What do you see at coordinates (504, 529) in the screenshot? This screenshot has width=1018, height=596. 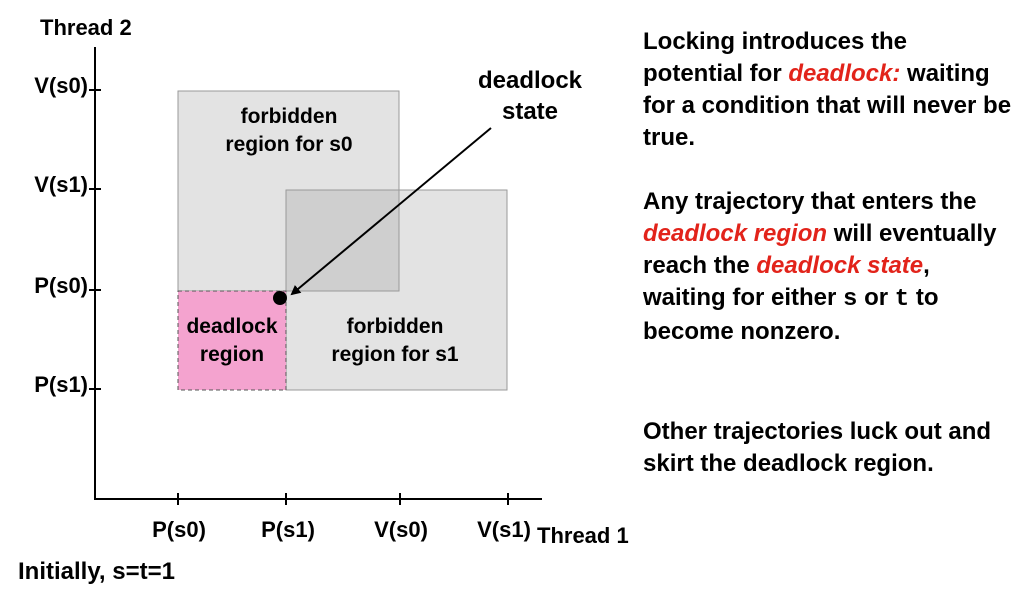 I see `x-tick-label: V(s1)` at bounding box center [504, 529].